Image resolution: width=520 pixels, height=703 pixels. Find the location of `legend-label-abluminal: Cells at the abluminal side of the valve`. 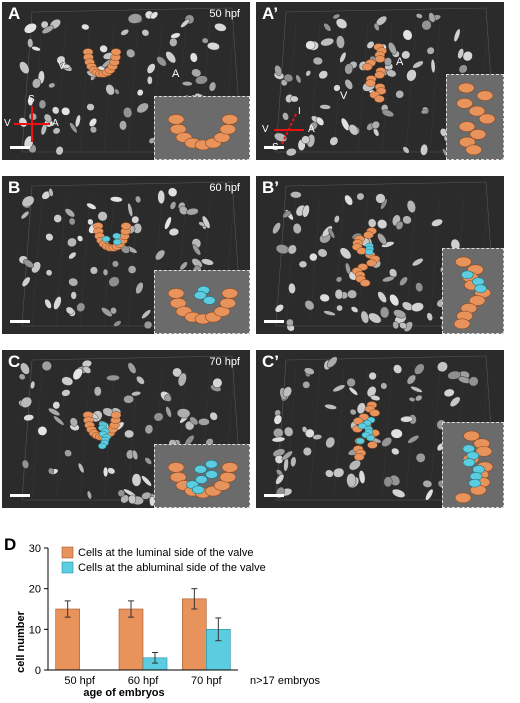

legend-label-abluminal: Cells at the abluminal side of the valve is located at coordinates (172, 568).